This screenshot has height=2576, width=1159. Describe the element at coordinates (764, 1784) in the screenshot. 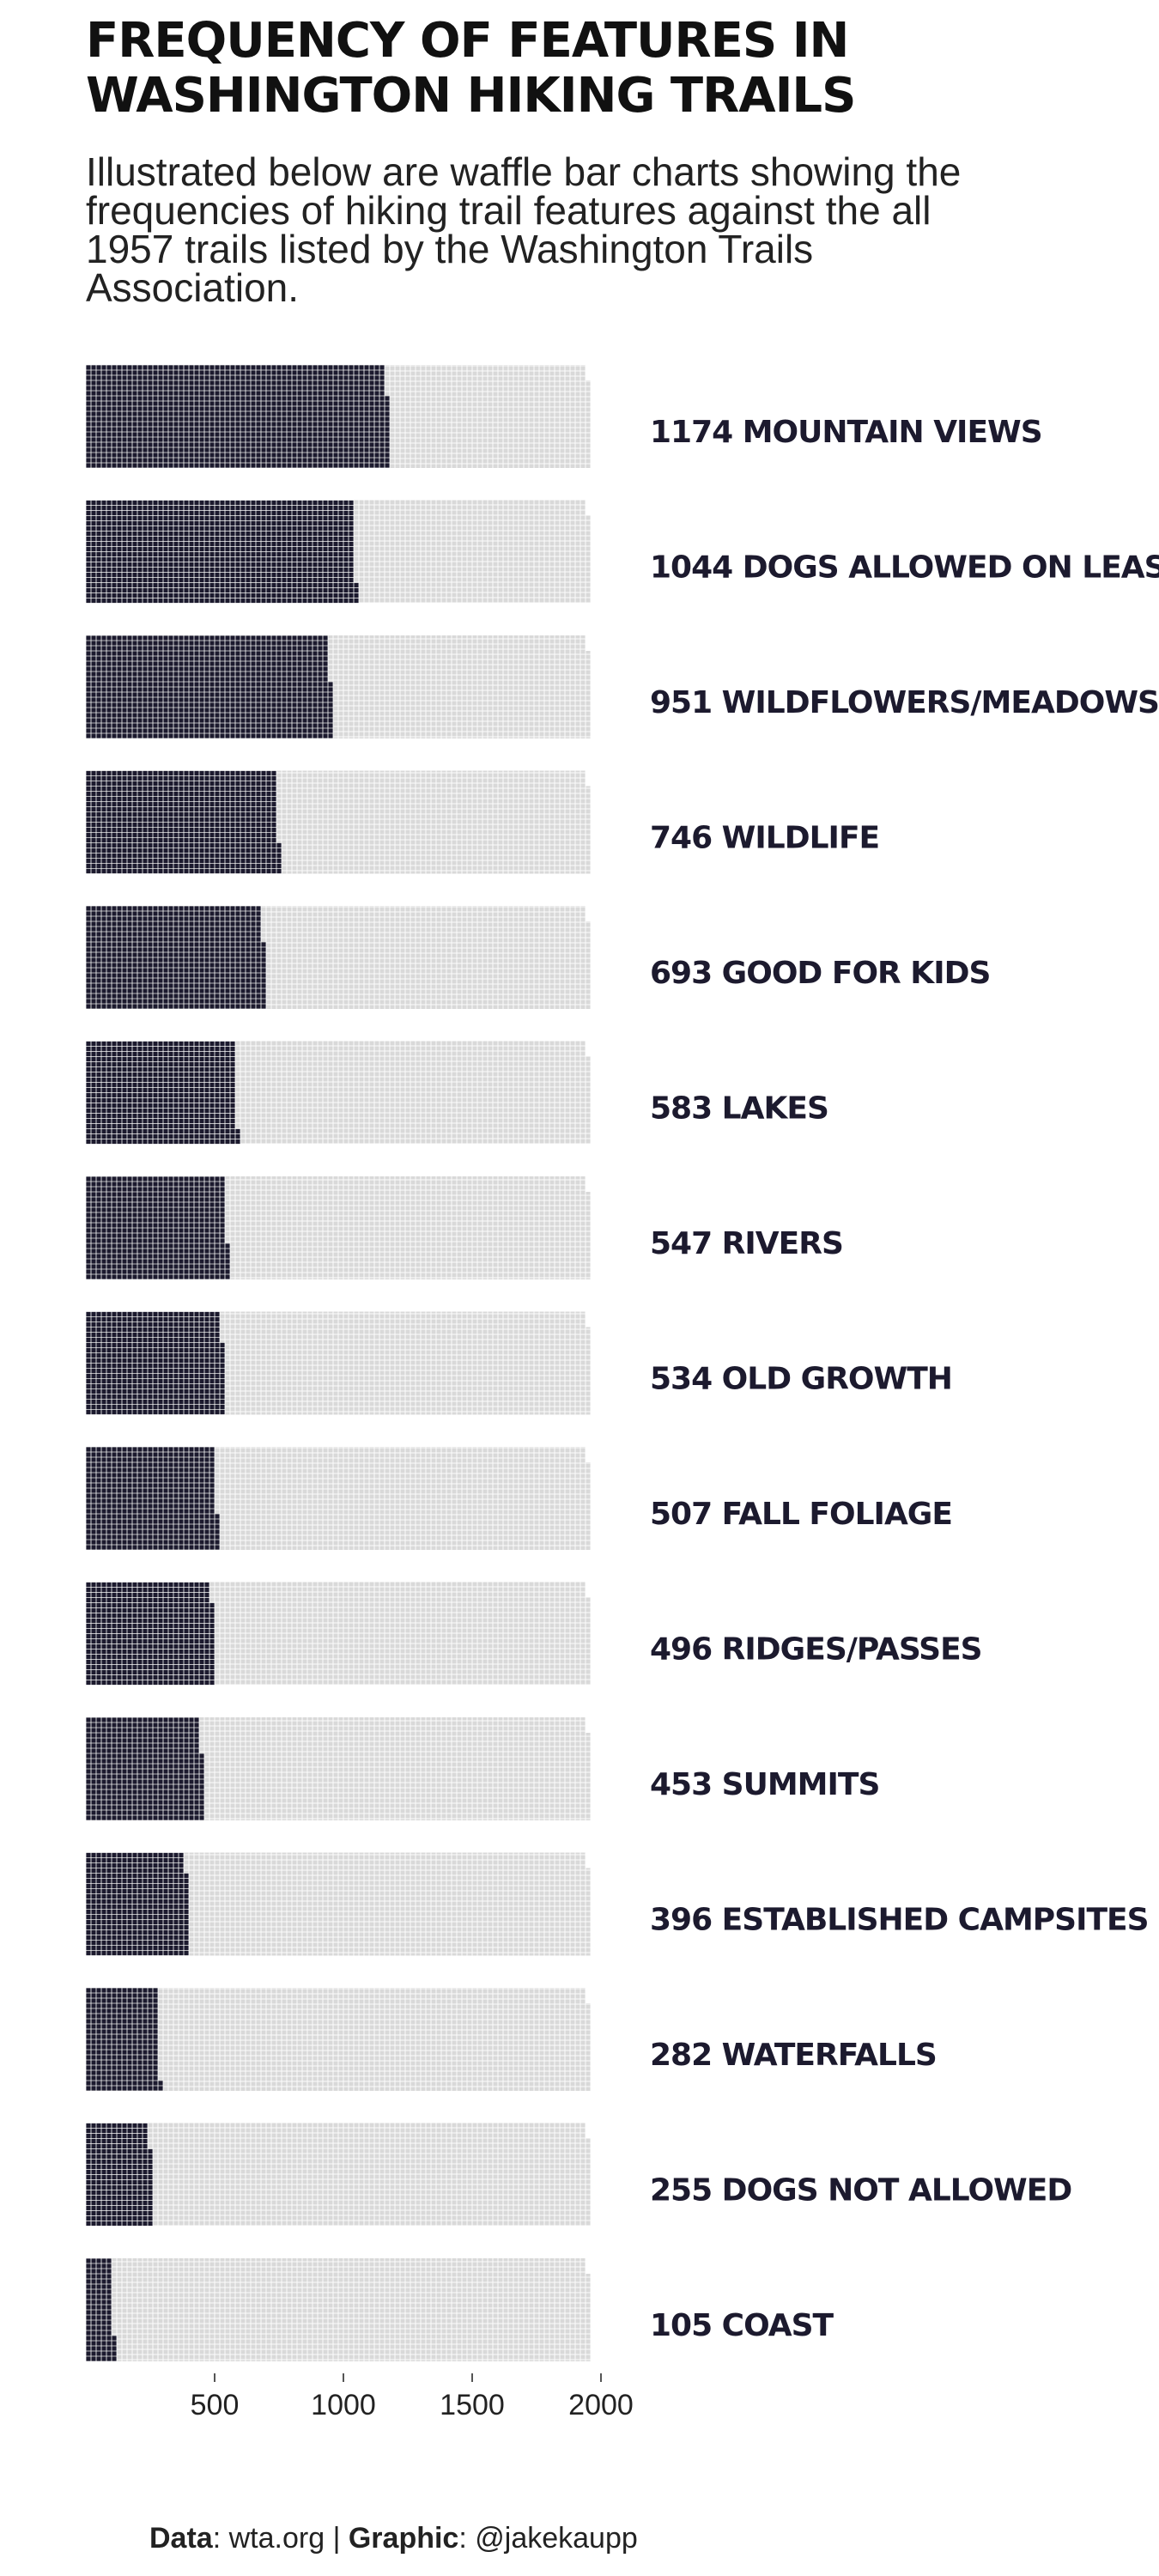

I see `bar-label-summits: 453 SUMMITS` at that location.